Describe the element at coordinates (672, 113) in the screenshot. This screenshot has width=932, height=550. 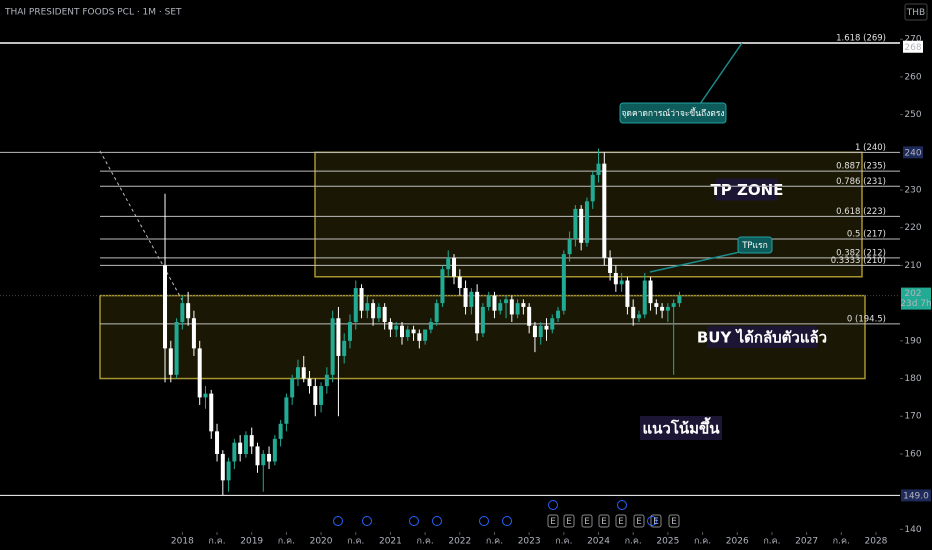
I see `callout-text: จุดคาดการณ์ว่าจะขึ้นถึงตรง` at that location.